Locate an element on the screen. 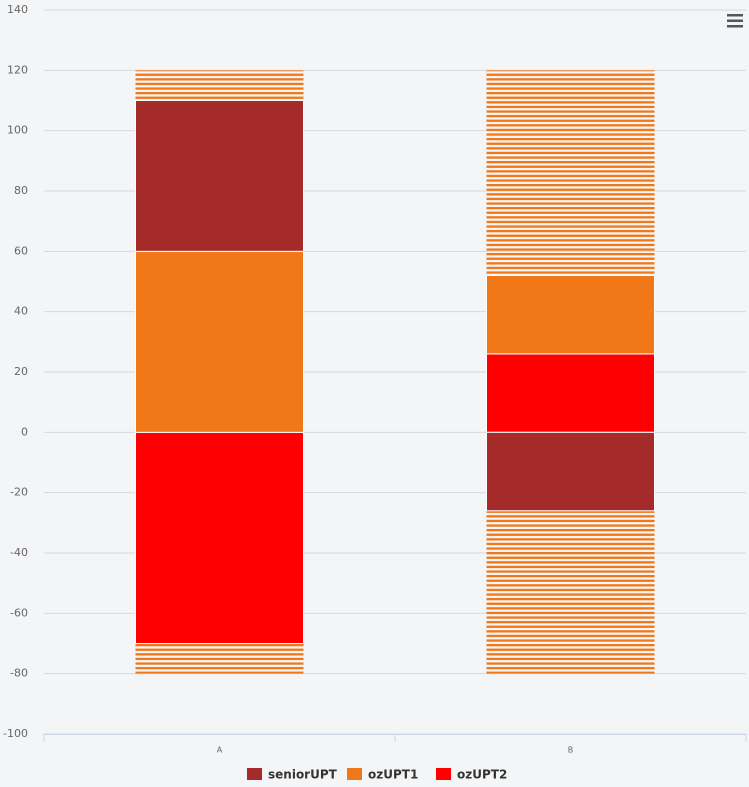  menu-button is located at coordinates (735, 21).